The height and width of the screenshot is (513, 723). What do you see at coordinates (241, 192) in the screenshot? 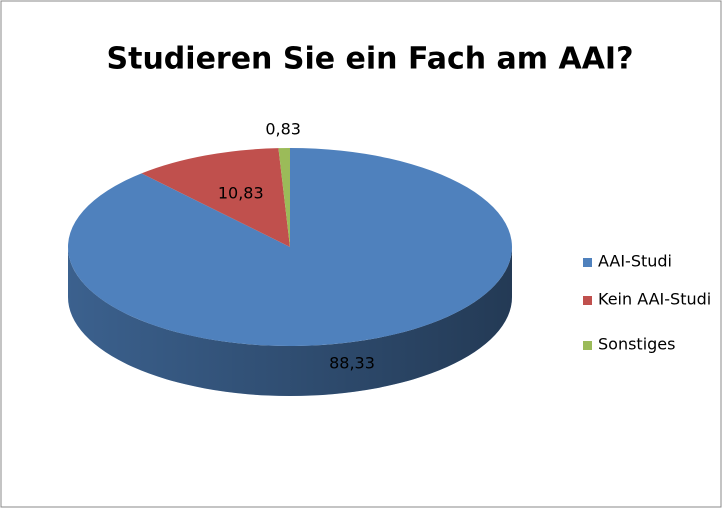
I see `data-label: 10,83` at bounding box center [241, 192].